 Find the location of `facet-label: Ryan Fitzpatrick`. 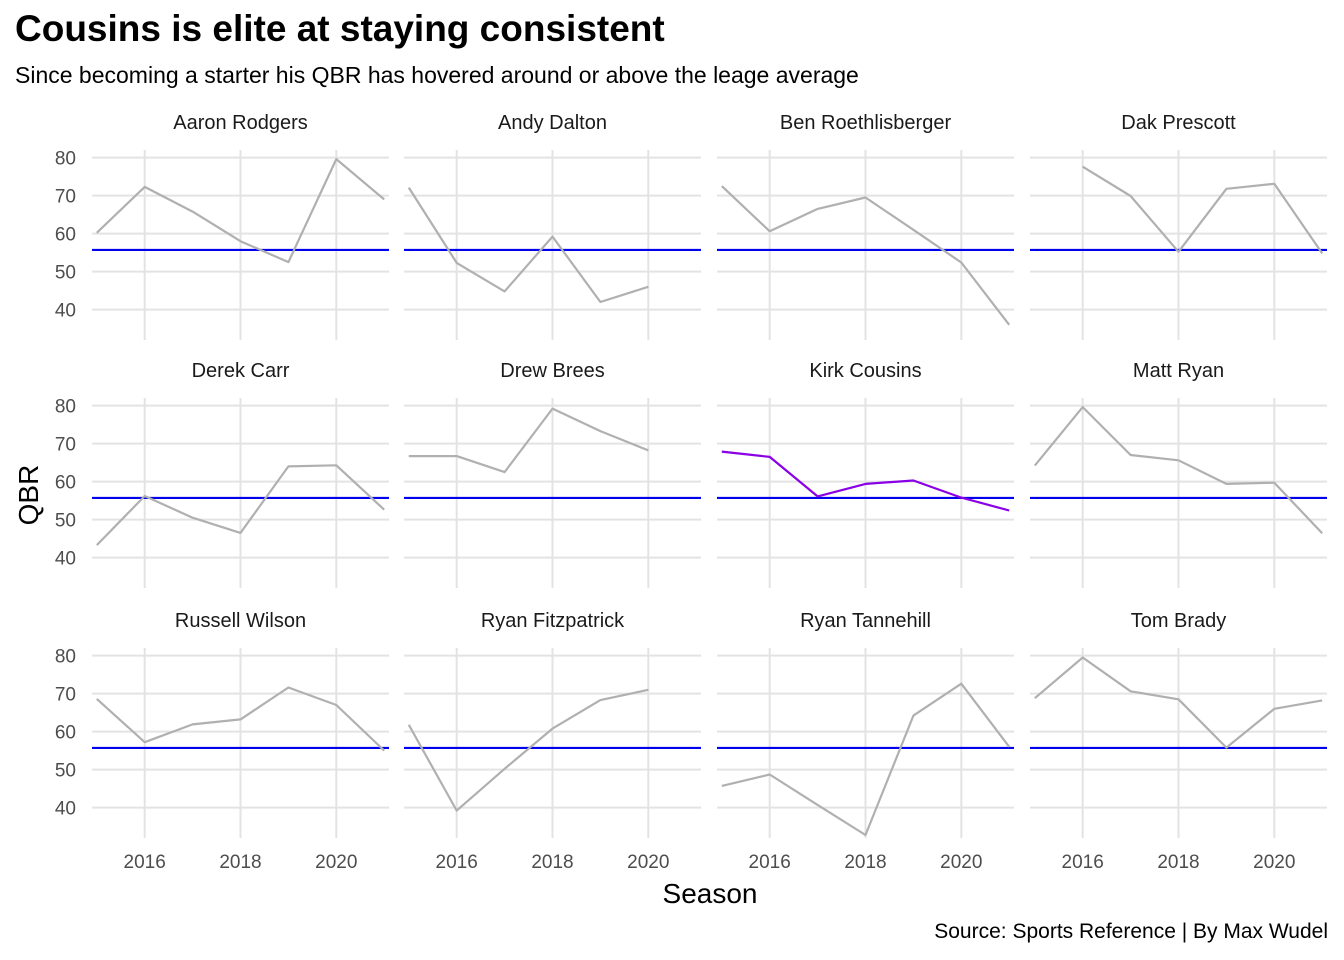

facet-label: Ryan Fitzpatrick is located at coordinates (553, 621).